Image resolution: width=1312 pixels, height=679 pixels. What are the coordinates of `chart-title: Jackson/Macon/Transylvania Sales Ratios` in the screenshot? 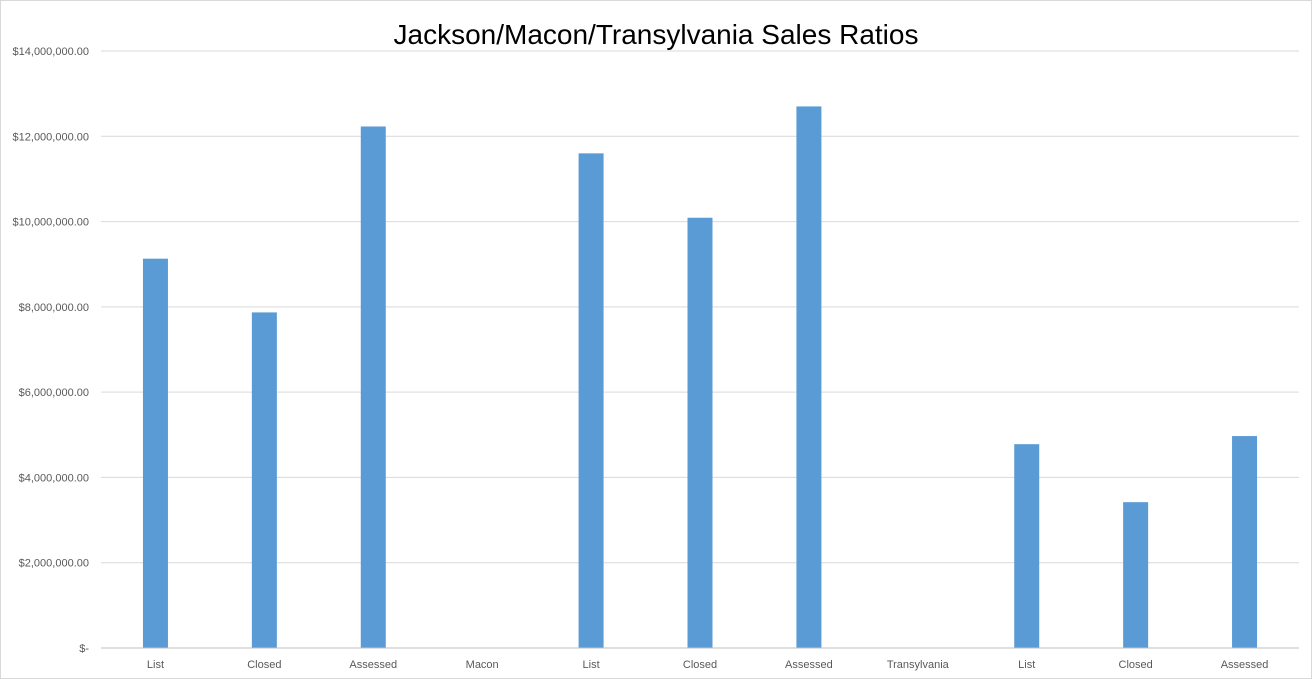 It's located at (656, 34).